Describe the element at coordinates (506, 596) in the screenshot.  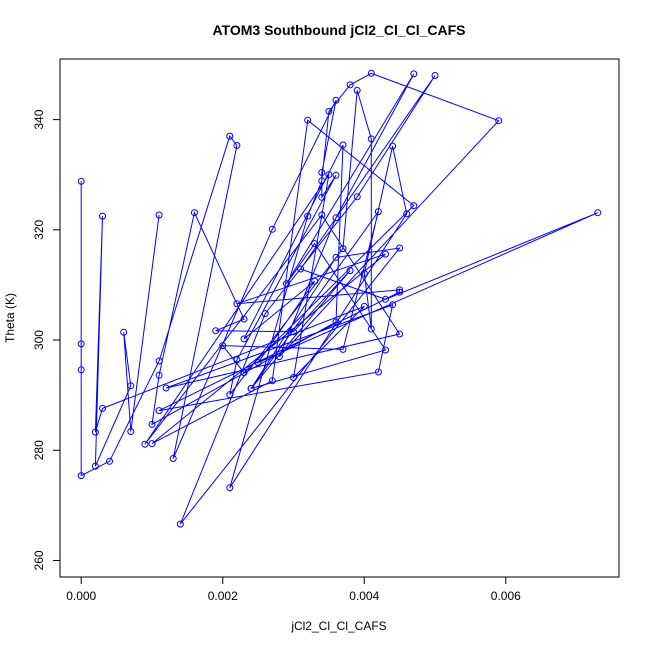
I see `x-tick-label: 0.006` at that location.